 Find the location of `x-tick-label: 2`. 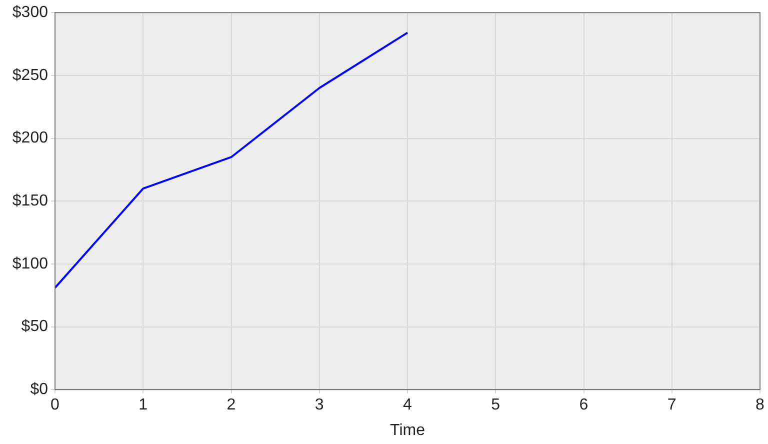

x-tick-label: 2 is located at coordinates (231, 405).